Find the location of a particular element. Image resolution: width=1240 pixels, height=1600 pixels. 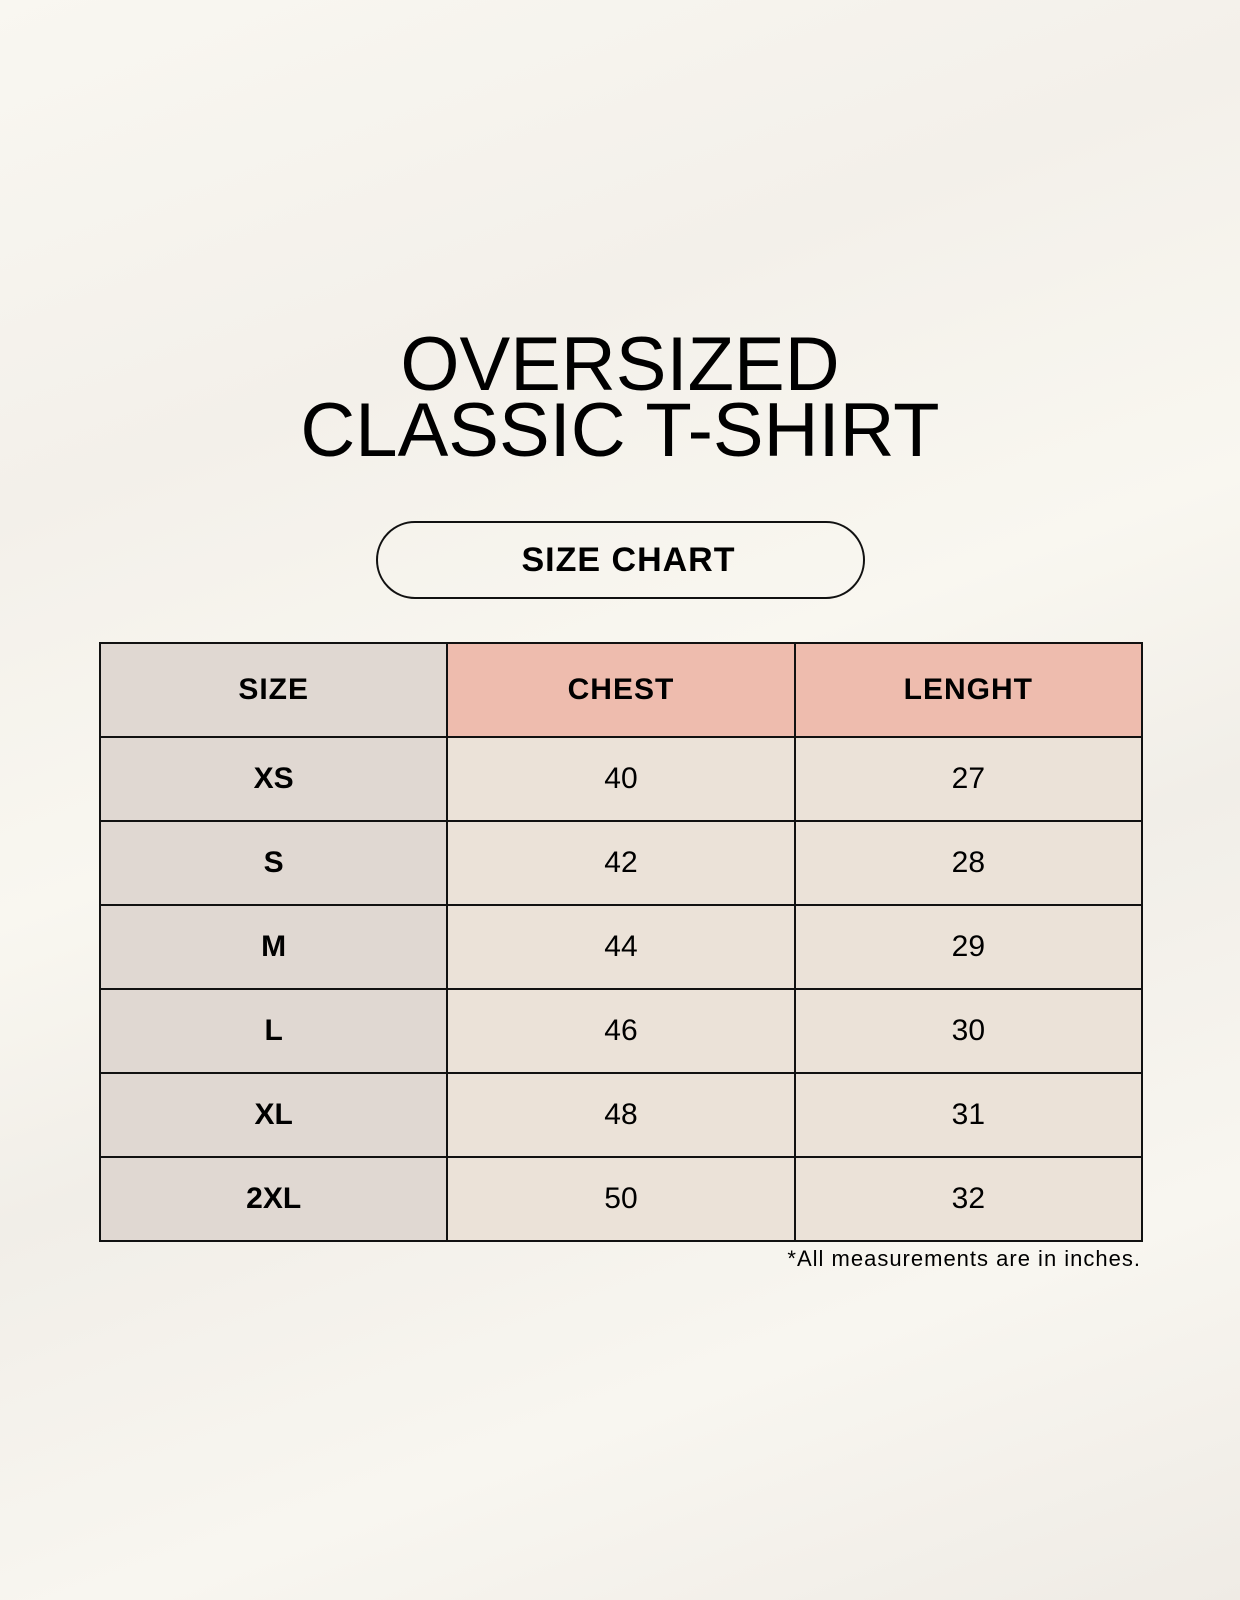

length-cell: 32 is located at coordinates (968, 1199).